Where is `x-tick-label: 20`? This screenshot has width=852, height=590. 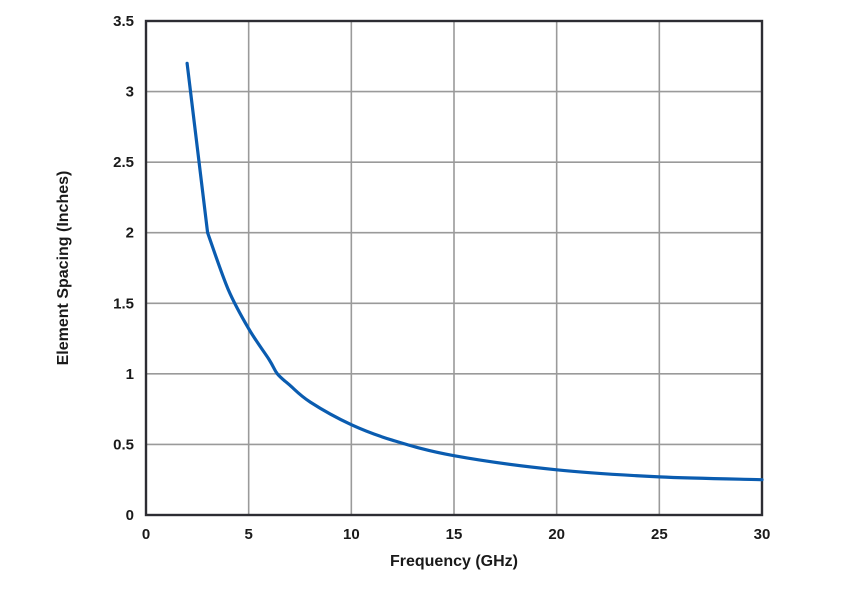
x-tick-label: 20 is located at coordinates (556, 534).